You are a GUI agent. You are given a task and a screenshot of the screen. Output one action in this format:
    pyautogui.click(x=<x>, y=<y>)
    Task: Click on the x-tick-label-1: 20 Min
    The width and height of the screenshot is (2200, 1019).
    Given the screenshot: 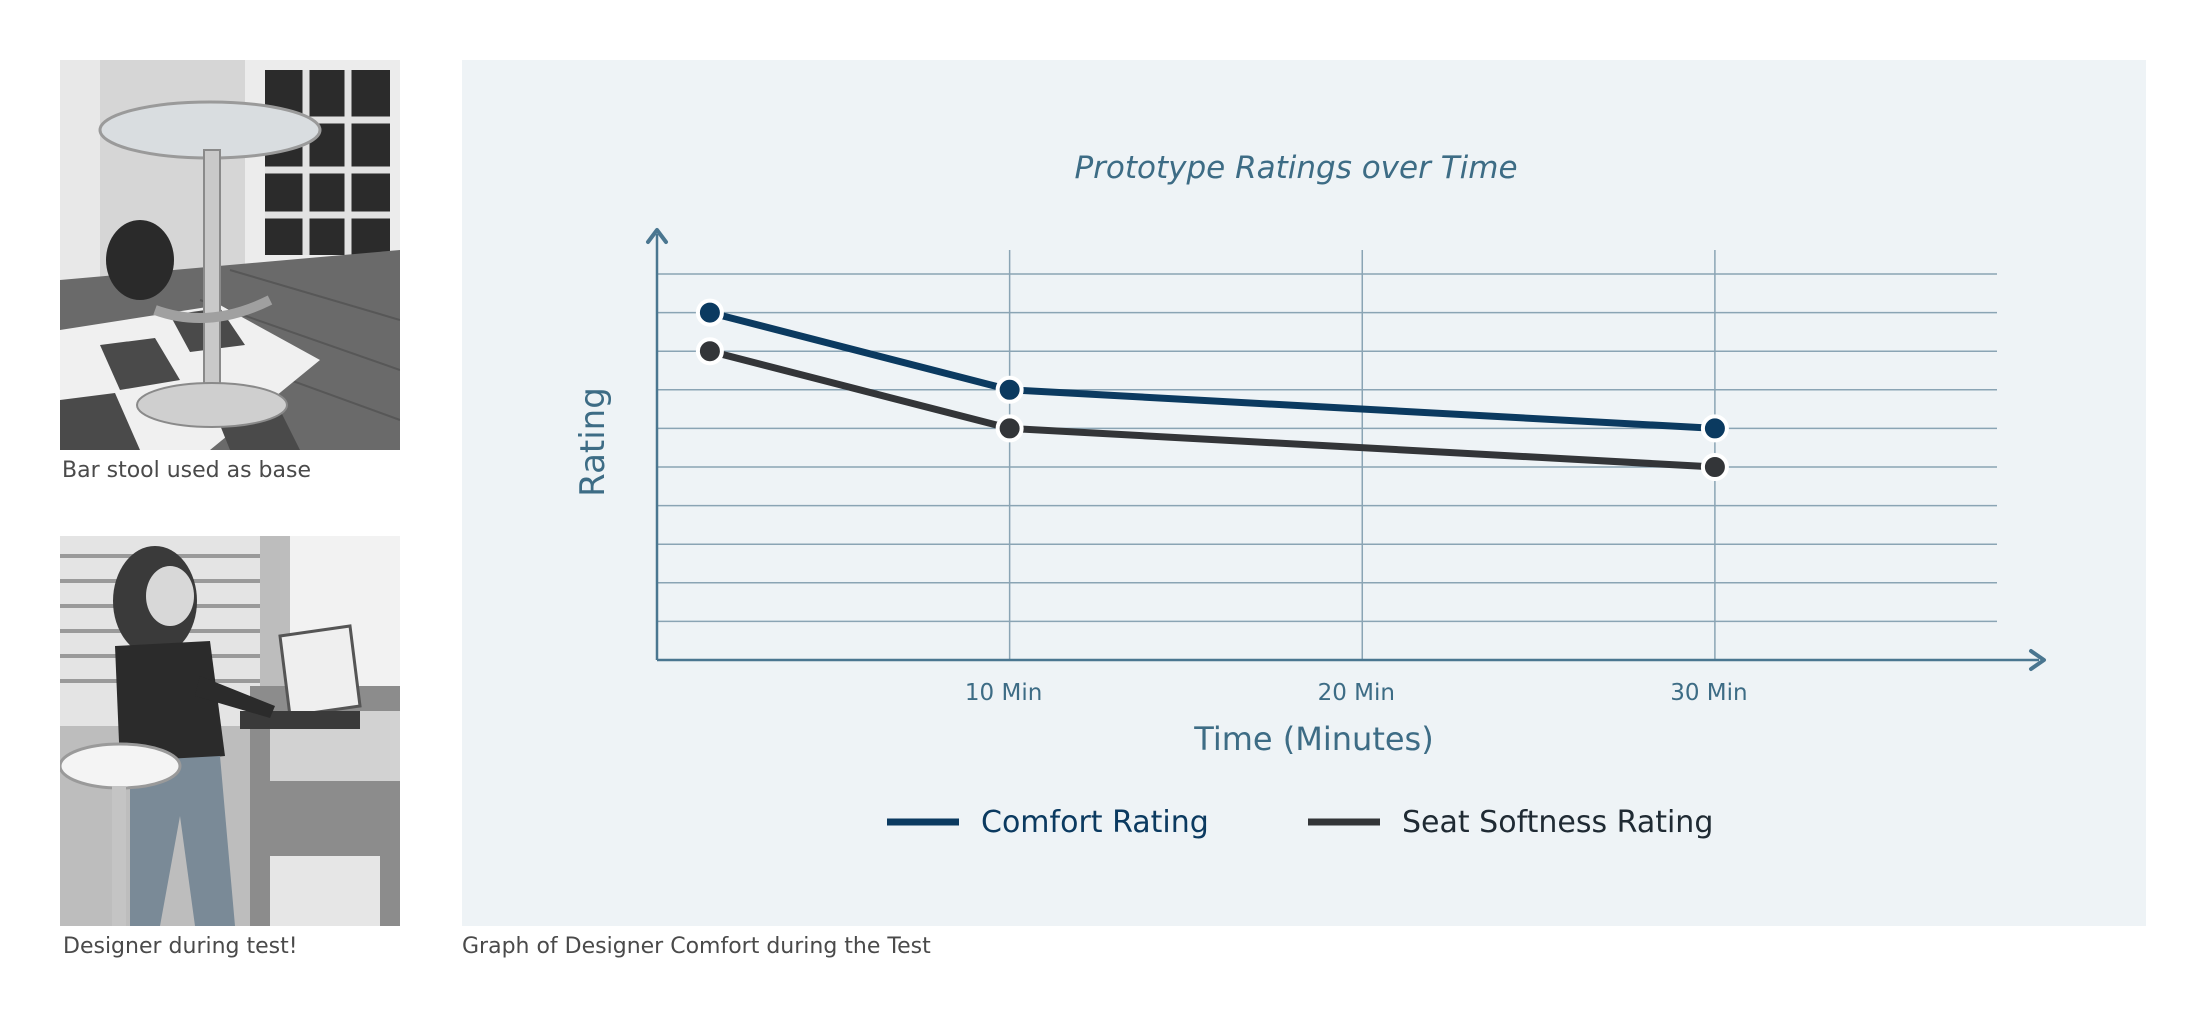 What is the action you would take?
    pyautogui.click(x=1356, y=693)
    